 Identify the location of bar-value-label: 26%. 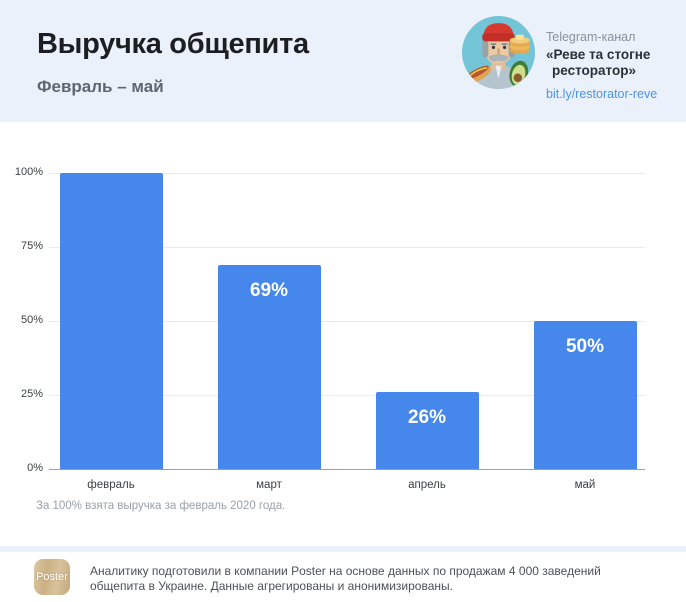
(427, 418).